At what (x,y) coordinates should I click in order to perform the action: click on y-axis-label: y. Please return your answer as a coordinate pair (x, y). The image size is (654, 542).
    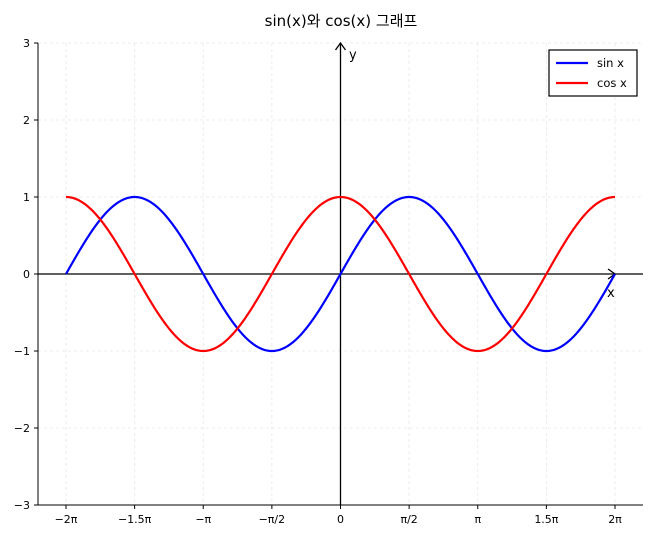
    Looking at the image, I should click on (353, 55).